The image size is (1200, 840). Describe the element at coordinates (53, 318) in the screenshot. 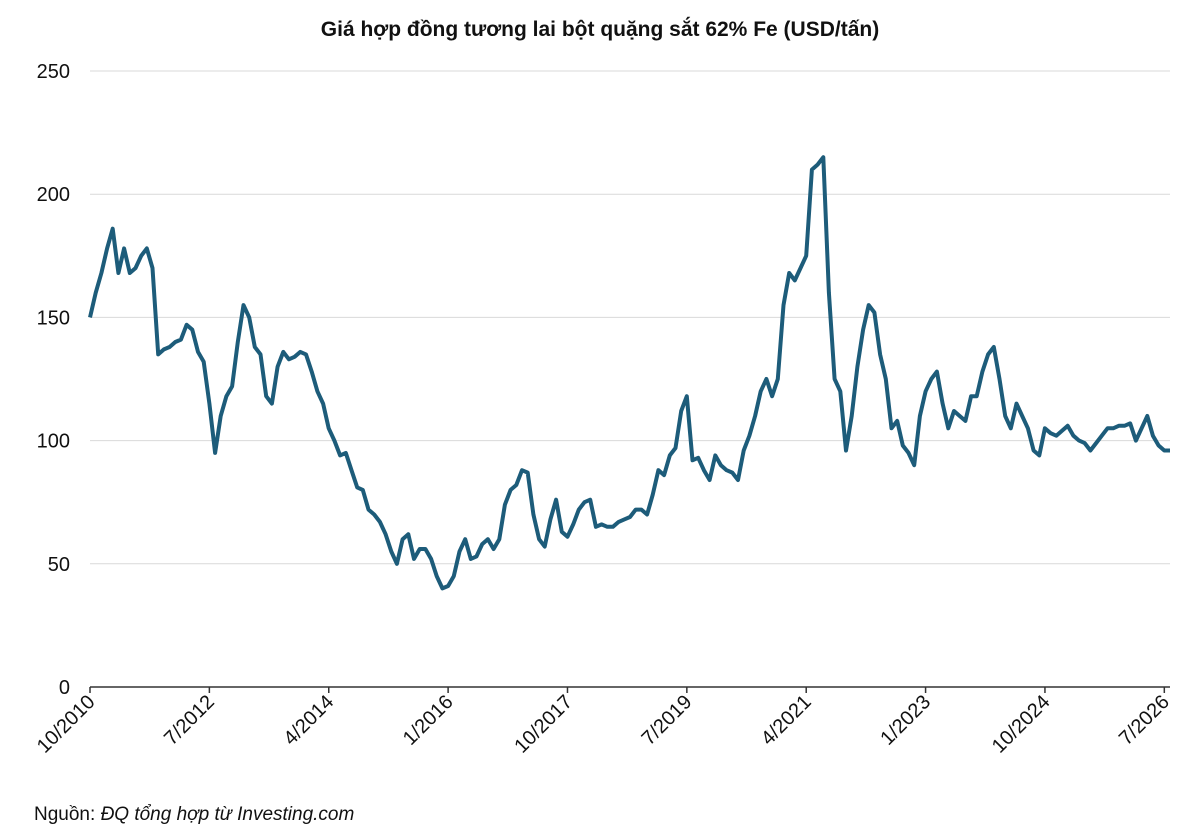

I see `y-tick-label: 150` at that location.